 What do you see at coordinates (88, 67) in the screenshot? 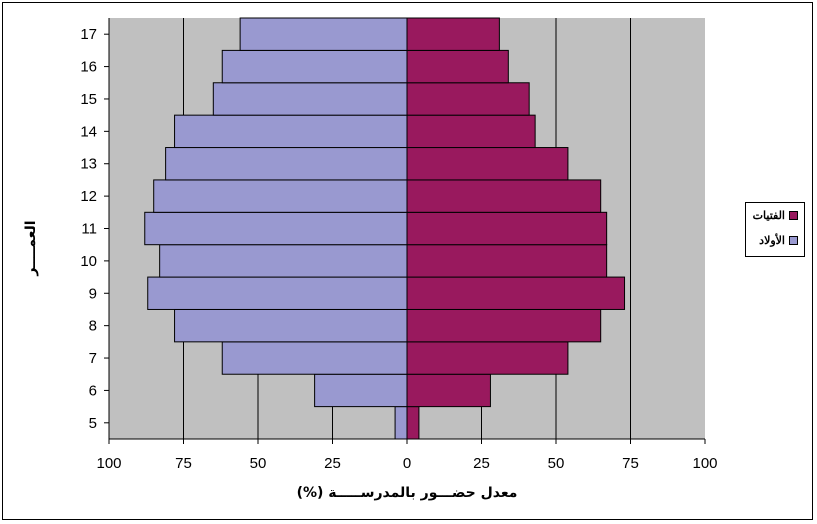
I see `y-tick-label: 16` at bounding box center [88, 67].